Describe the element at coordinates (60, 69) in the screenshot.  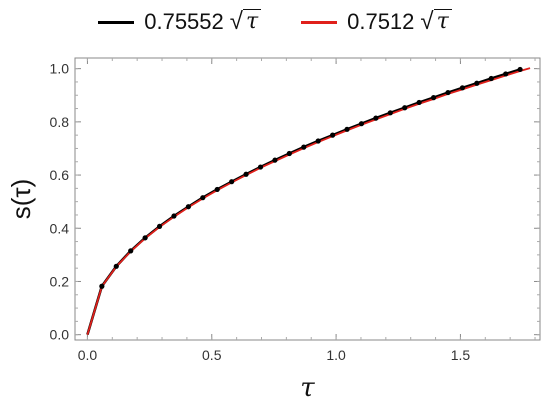
I see `y-tick-label: 1.0` at that location.